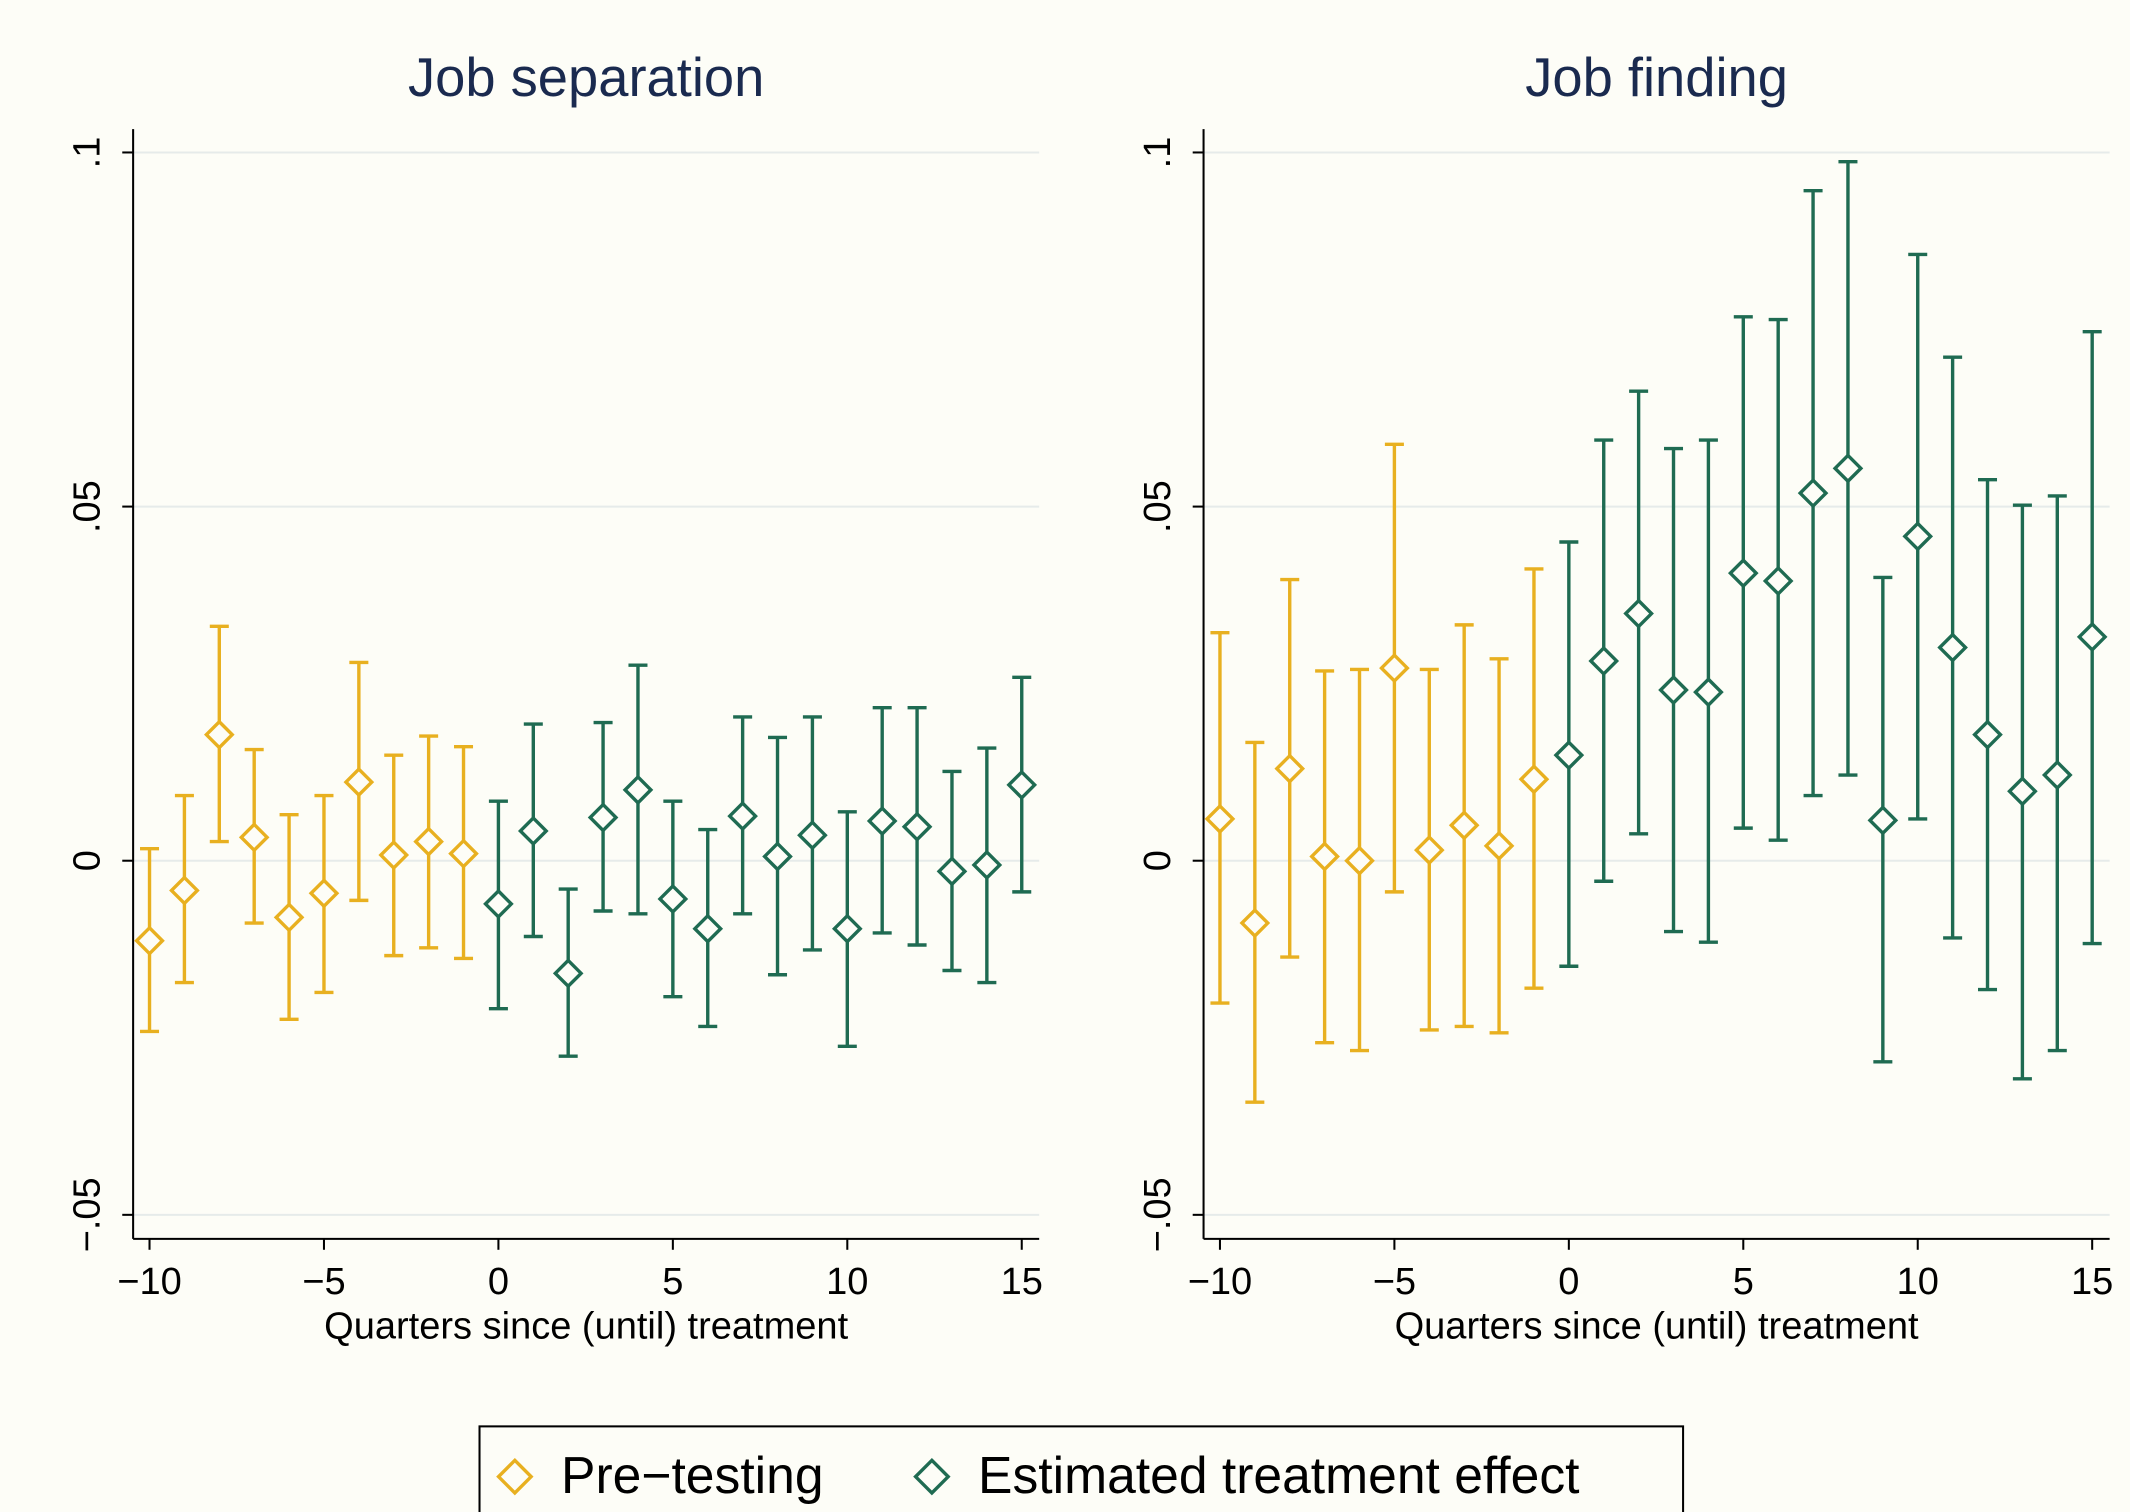 The height and width of the screenshot is (1512, 2130). I want to click on legend-box, so click(1081, 1468).